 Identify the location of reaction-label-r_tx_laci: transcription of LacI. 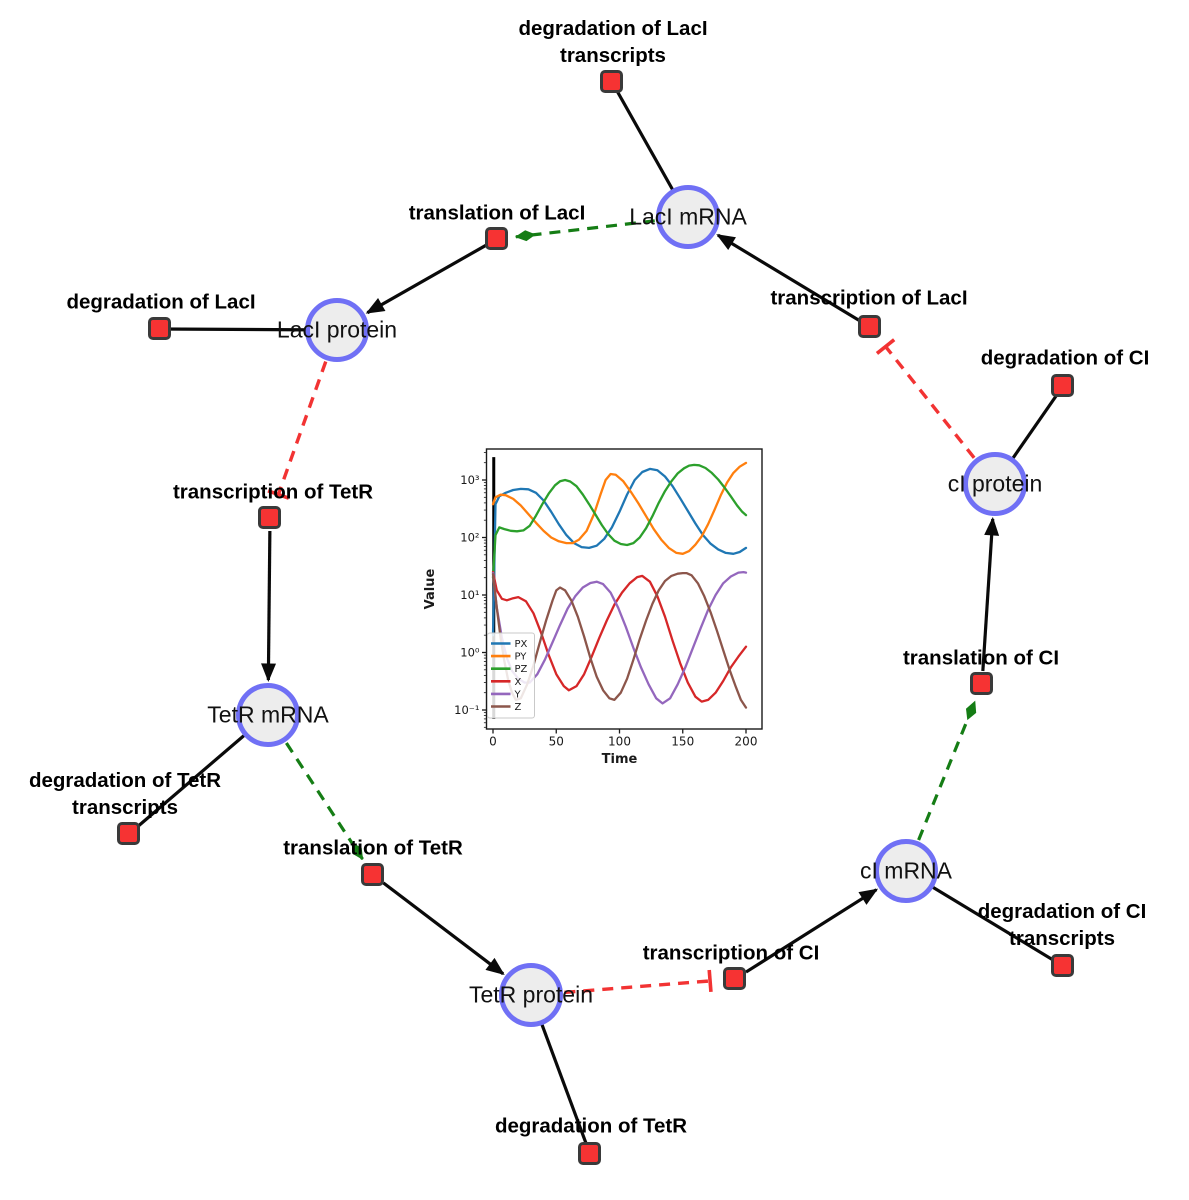
(869, 298).